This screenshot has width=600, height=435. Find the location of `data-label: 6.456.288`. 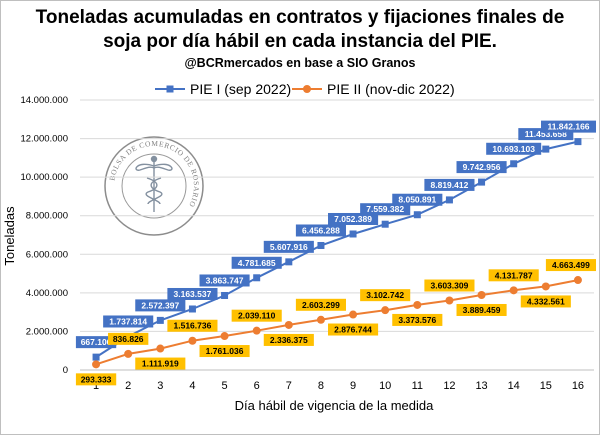

data-label: 6.456.288 is located at coordinates (321, 230).